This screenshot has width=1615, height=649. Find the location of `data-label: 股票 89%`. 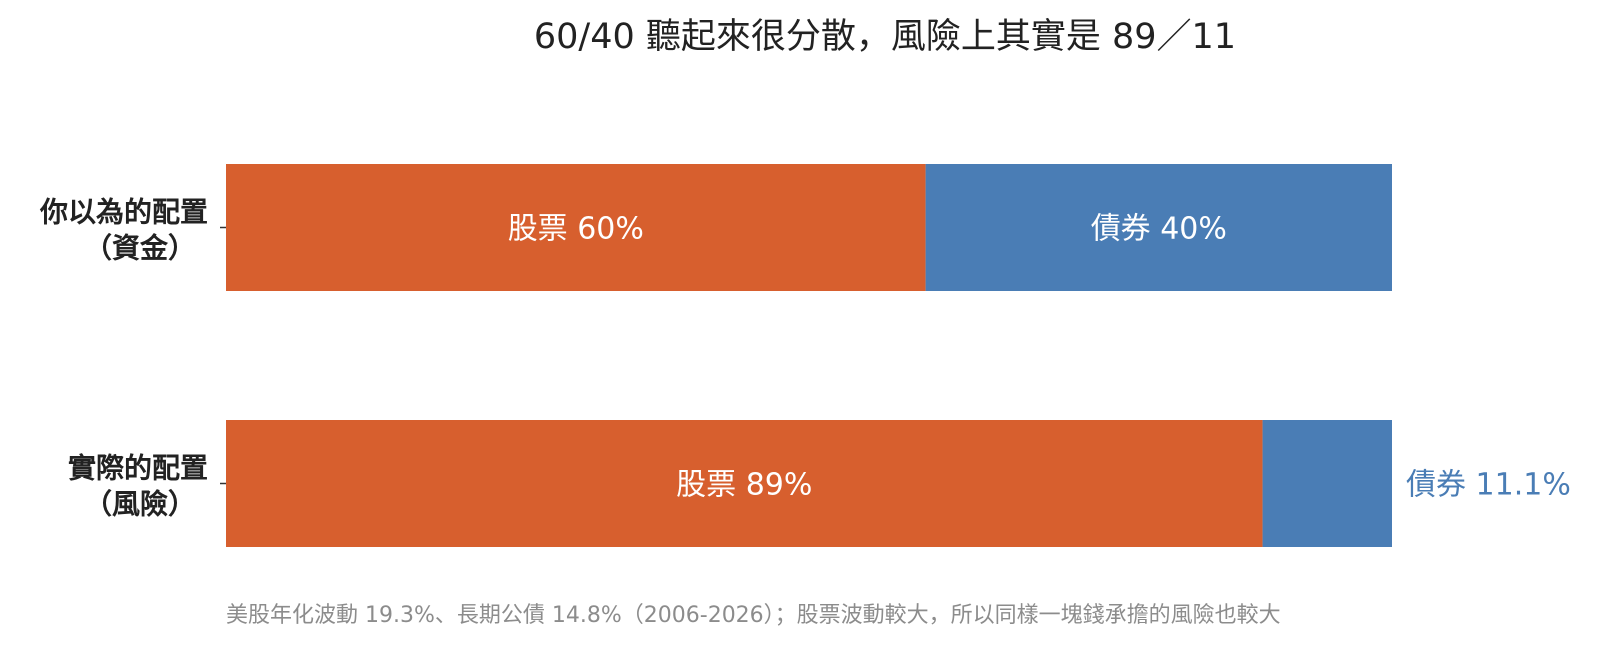

data-label: 股票 89% is located at coordinates (744, 485).